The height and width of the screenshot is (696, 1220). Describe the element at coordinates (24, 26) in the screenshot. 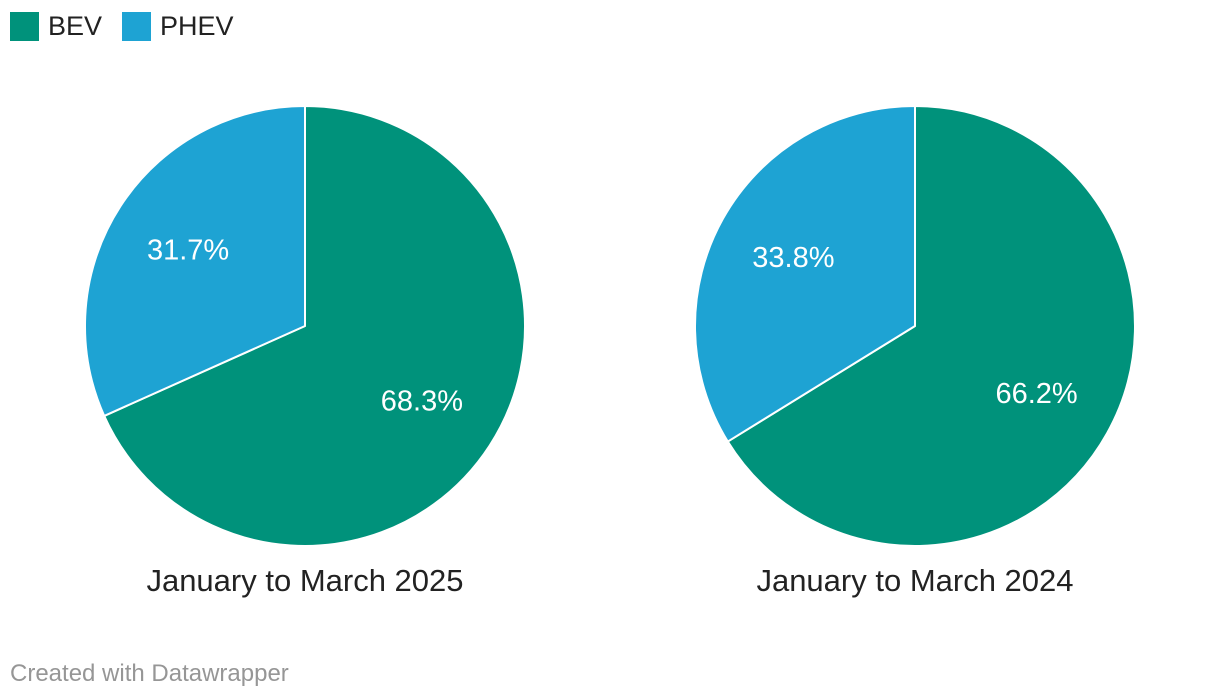

I see `legend-swatch-bev-icon` at that location.